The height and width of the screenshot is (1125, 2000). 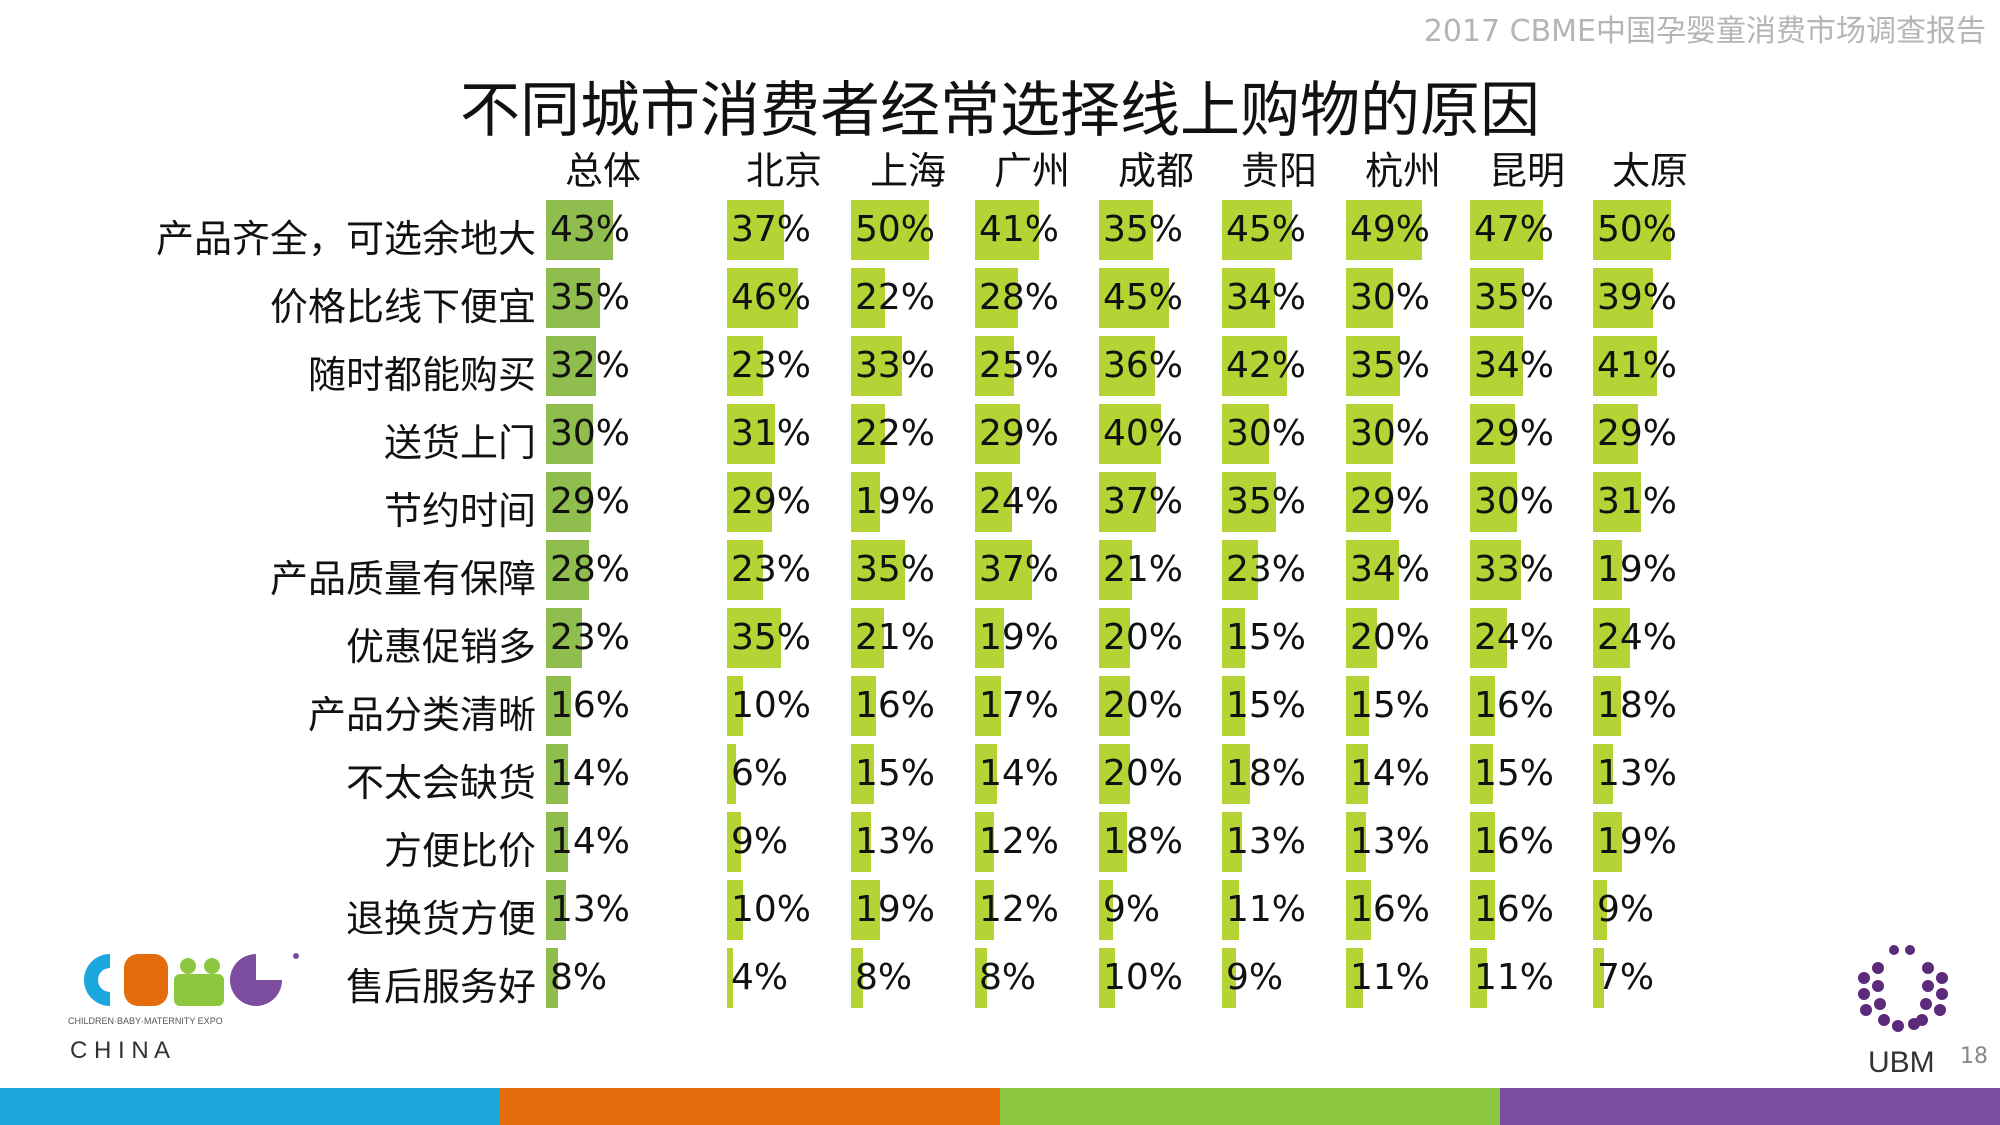 What do you see at coordinates (907, 171) in the screenshot?
I see `column-header: 上海` at bounding box center [907, 171].